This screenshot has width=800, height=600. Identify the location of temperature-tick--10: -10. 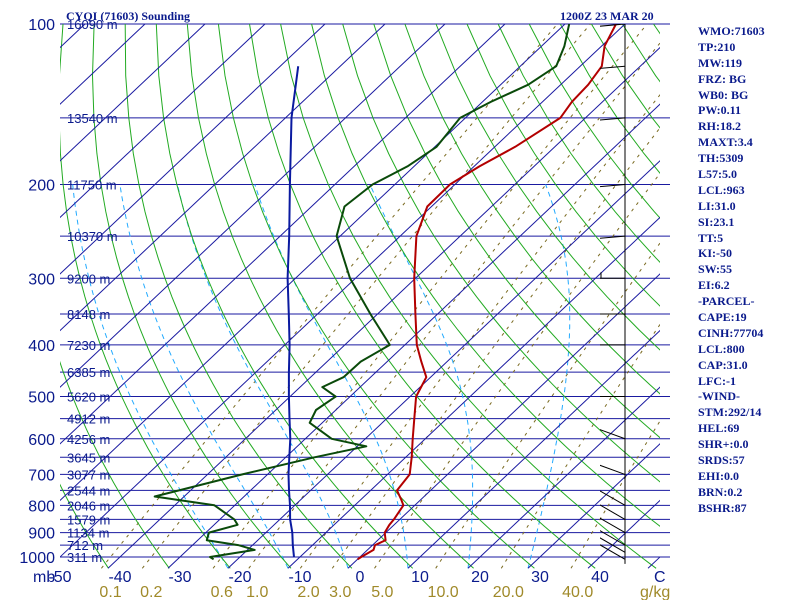
(299, 577).